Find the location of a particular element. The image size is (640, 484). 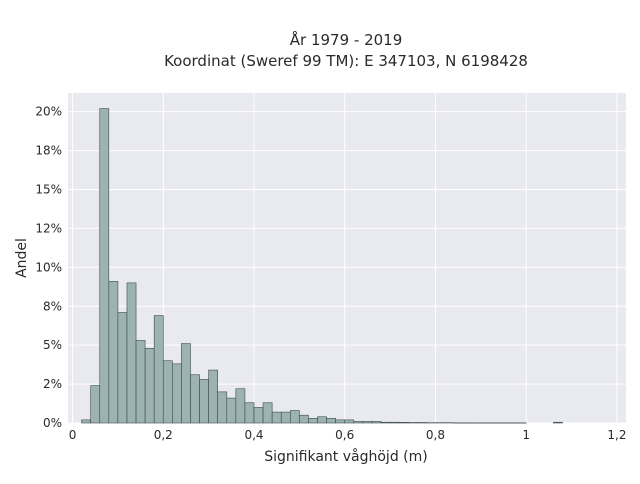

x-tick-label-1: 0,2 is located at coordinates (163, 435).